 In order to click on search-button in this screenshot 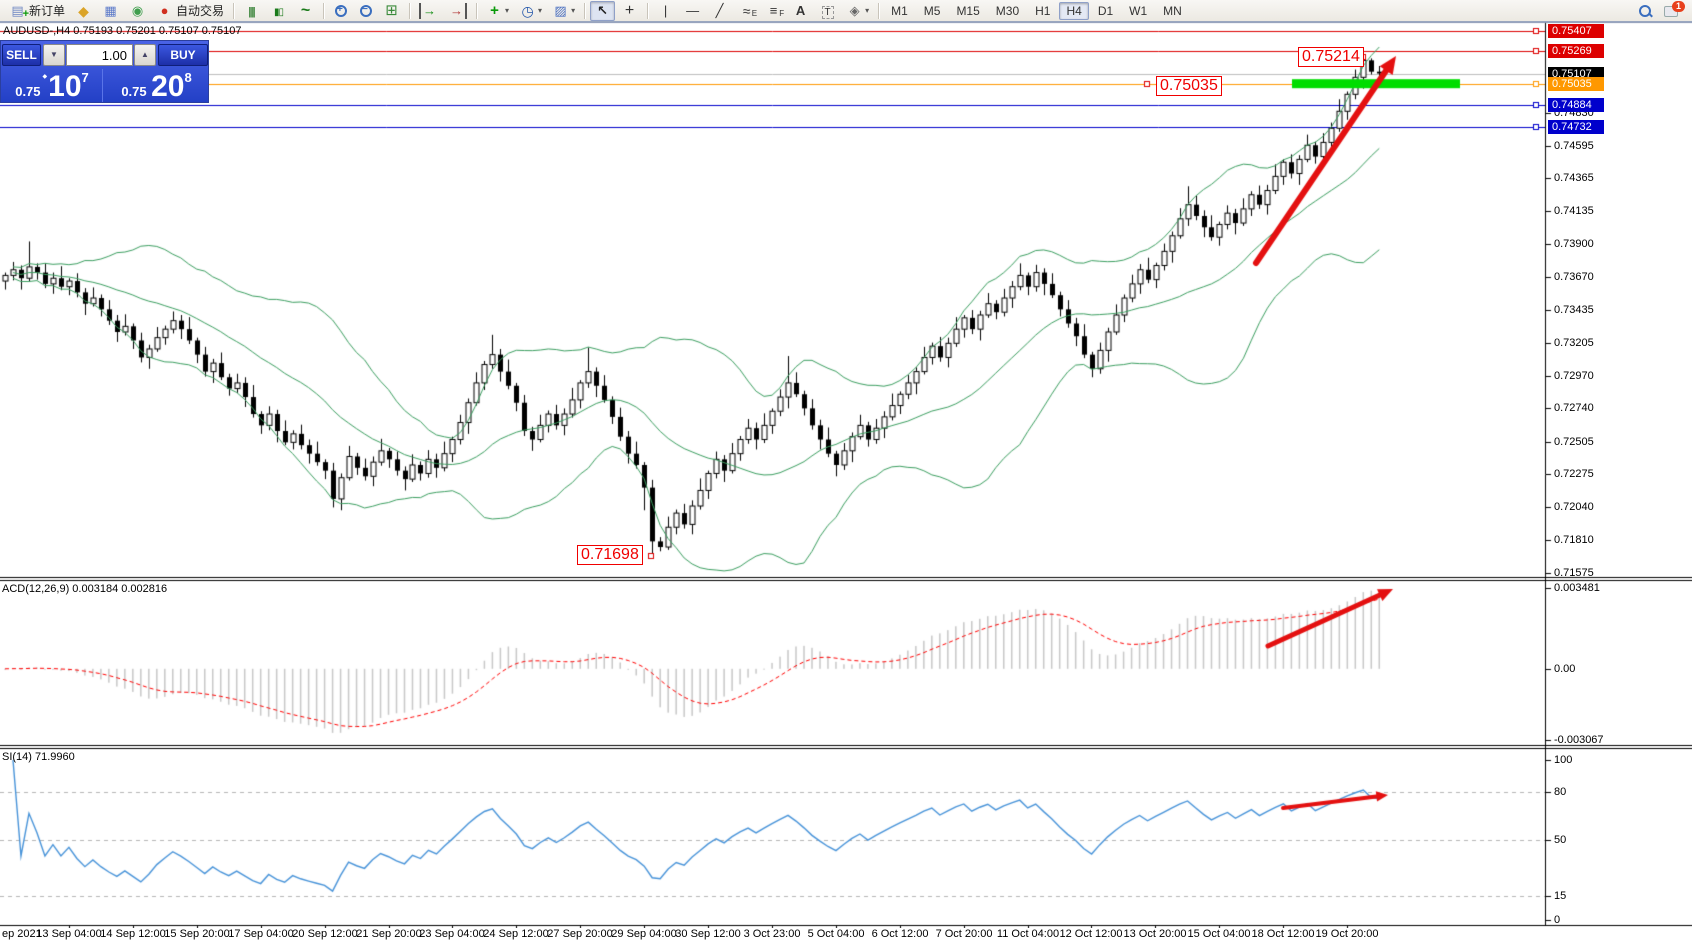, I will do `click(1645, 11)`.